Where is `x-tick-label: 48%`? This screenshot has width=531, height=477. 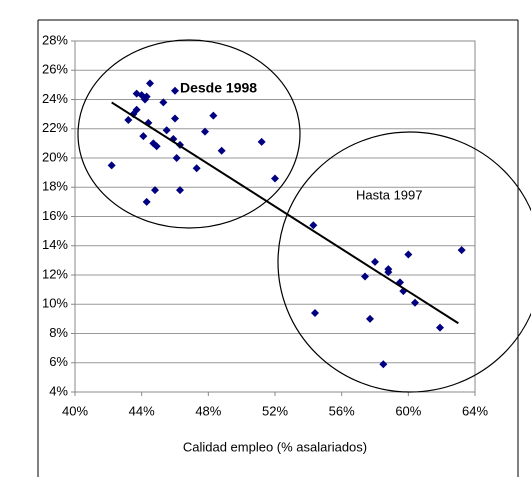
x-tick-label: 48% is located at coordinates (208, 410).